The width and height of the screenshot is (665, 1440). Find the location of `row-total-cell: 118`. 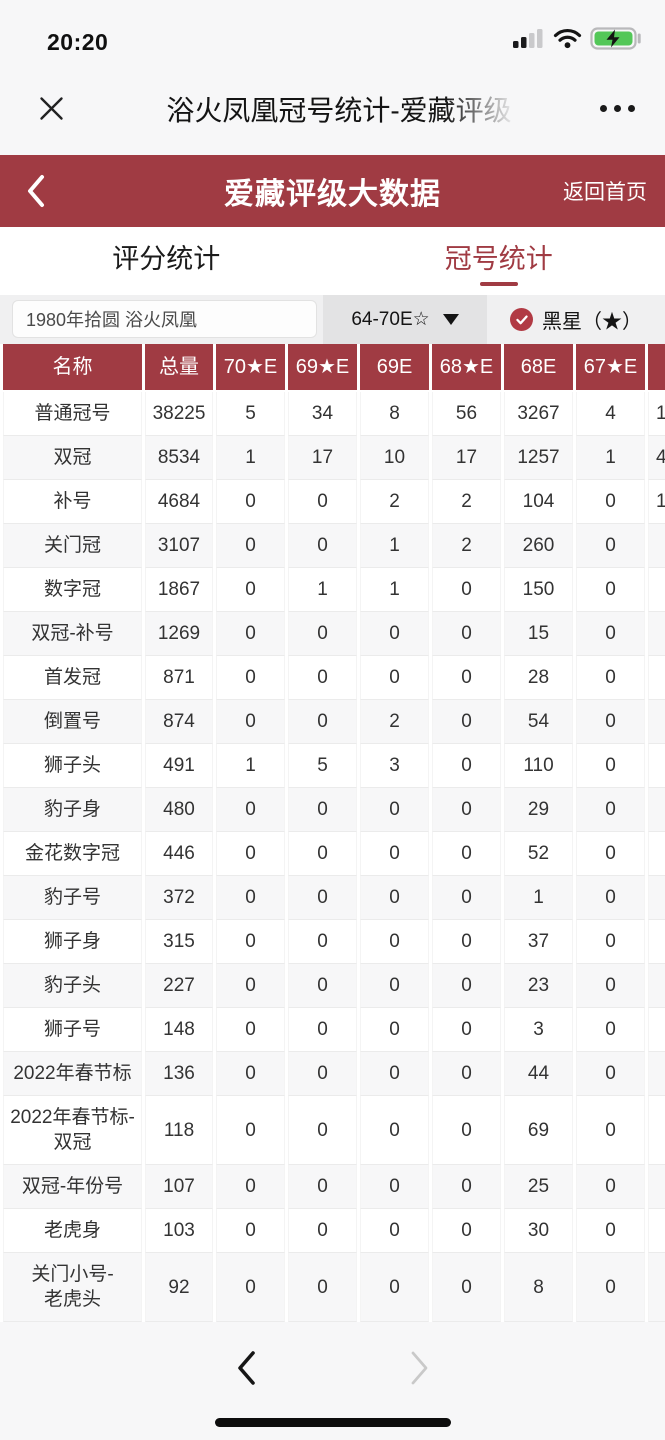

row-total-cell: 118 is located at coordinates (179, 1130).